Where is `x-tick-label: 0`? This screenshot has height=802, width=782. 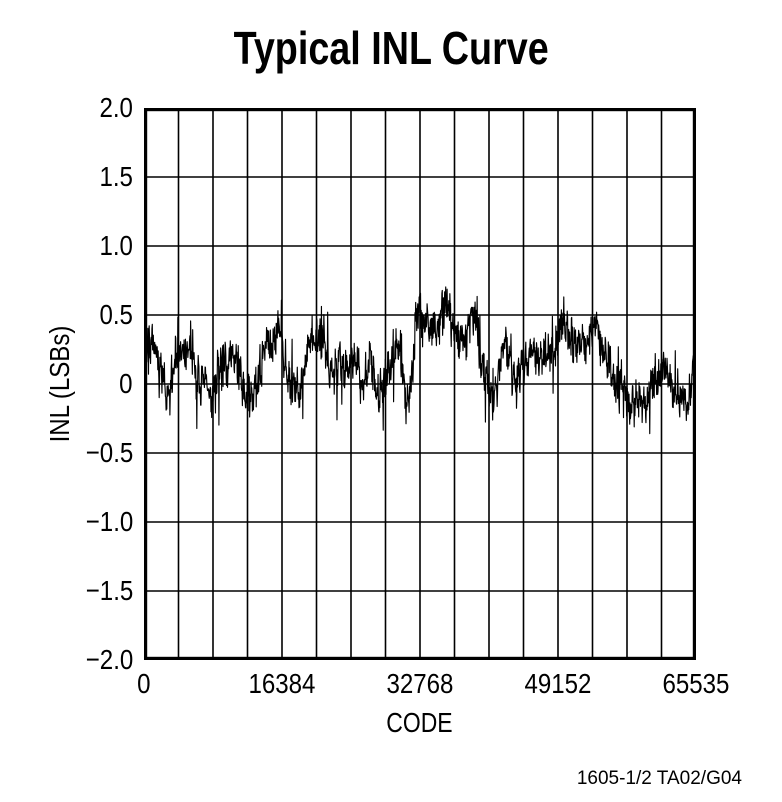
x-tick-label: 0 is located at coordinates (144, 683).